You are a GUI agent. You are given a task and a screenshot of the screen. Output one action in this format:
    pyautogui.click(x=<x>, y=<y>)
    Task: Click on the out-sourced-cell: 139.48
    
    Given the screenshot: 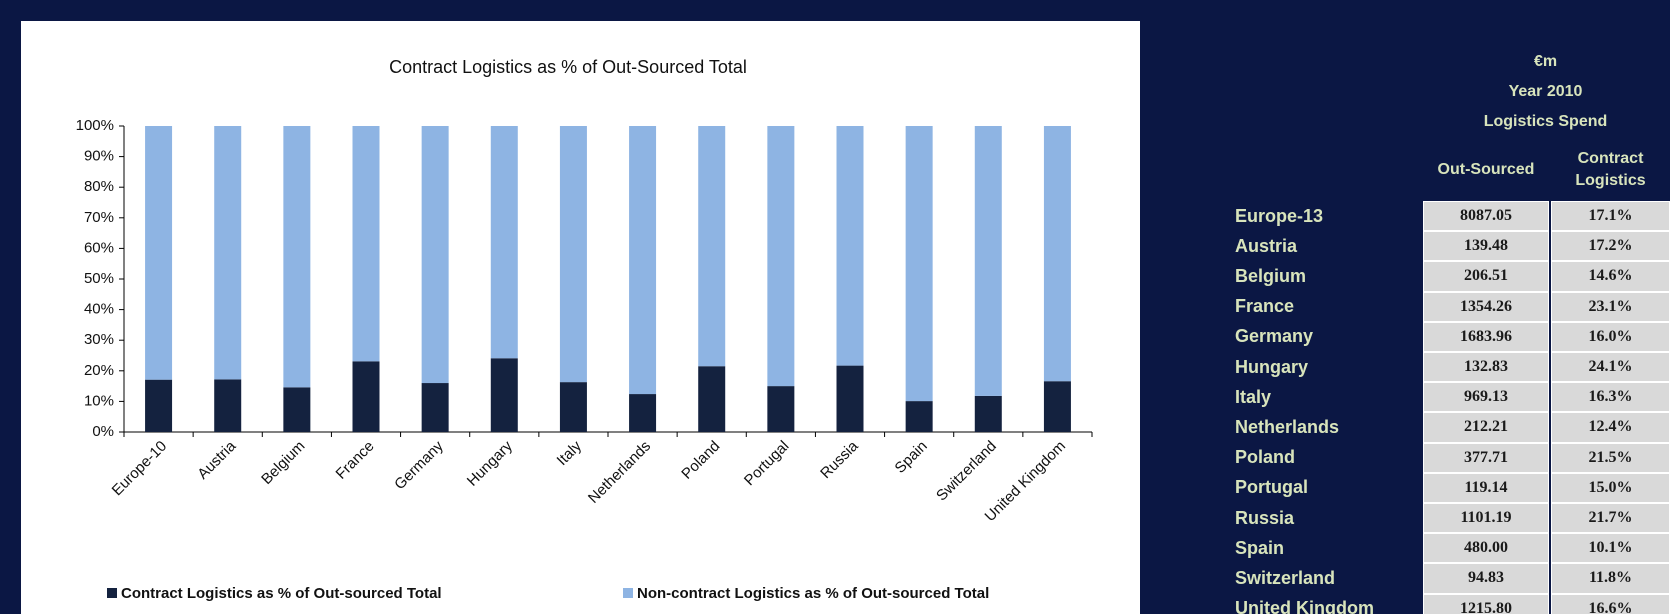 What is the action you would take?
    pyautogui.click(x=1486, y=246)
    